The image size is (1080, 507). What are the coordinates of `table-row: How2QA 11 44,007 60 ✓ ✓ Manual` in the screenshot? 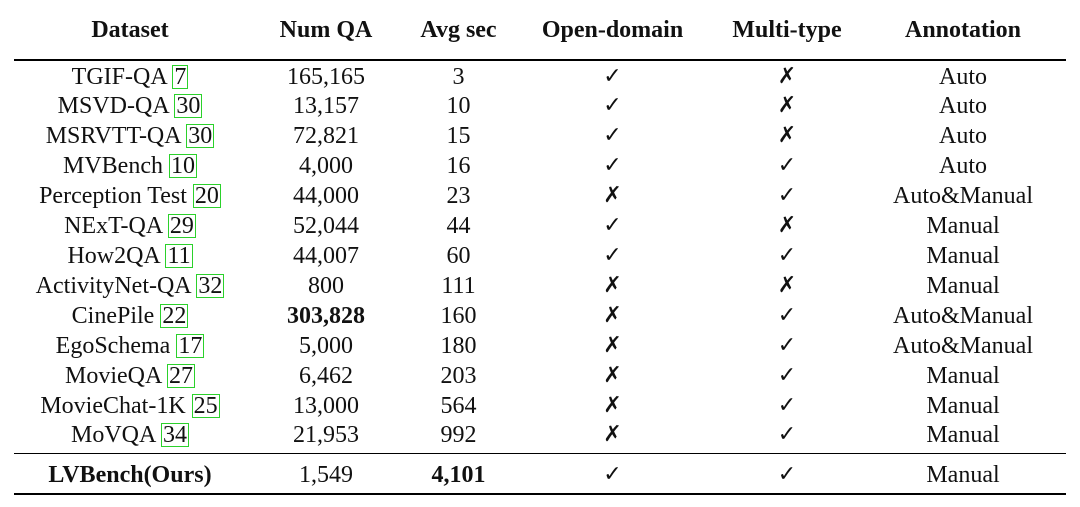 It's located at (540, 256).